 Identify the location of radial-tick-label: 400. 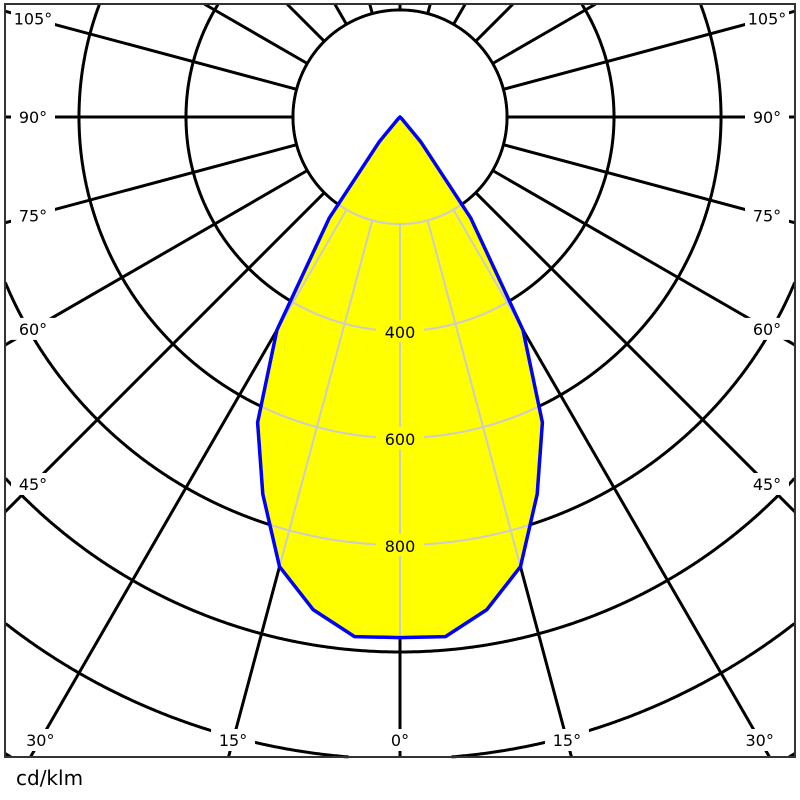
(400, 332).